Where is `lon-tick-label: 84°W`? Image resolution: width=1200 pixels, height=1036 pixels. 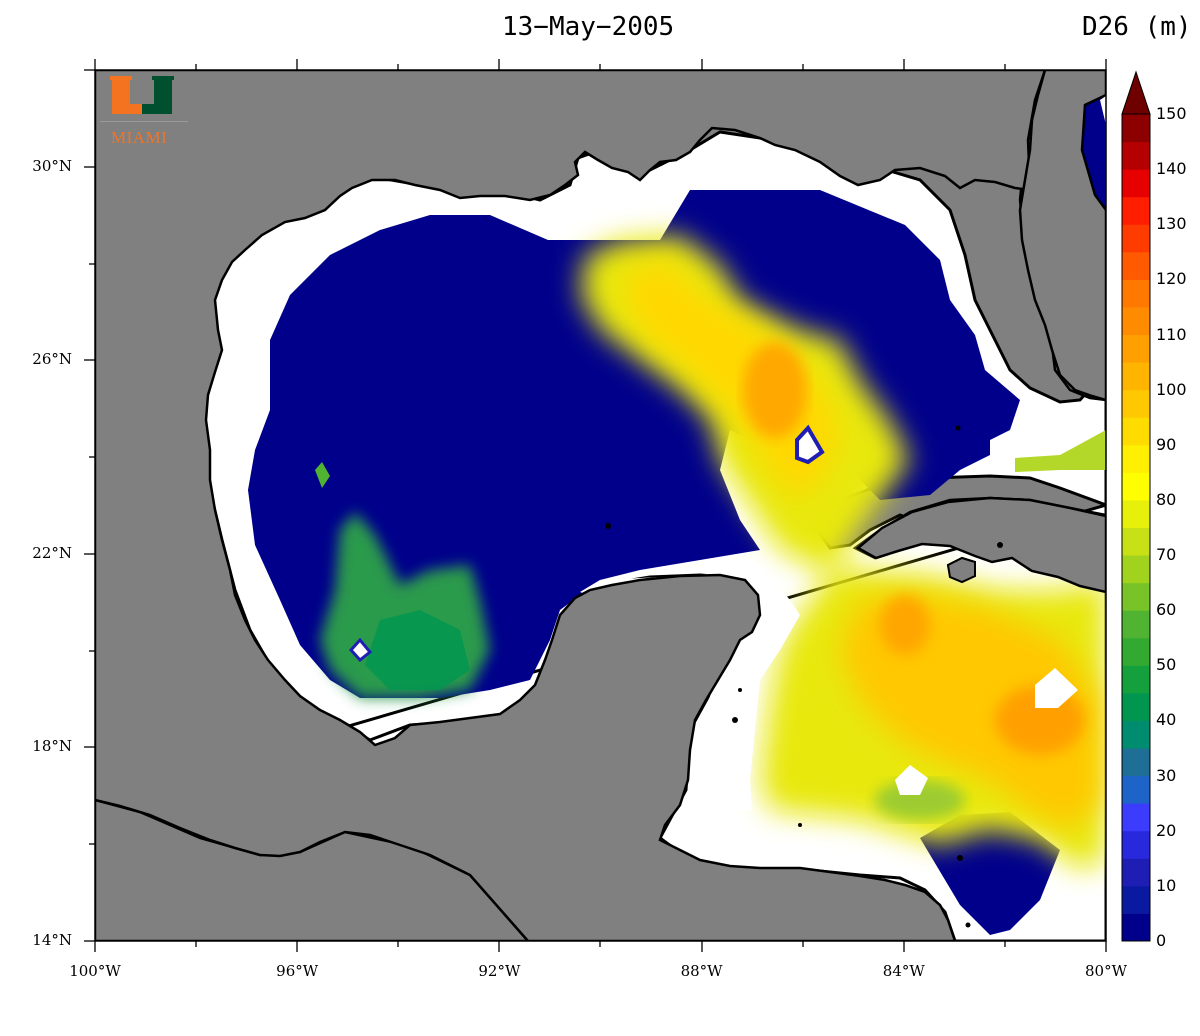 lon-tick-label: 84°W is located at coordinates (903, 971).